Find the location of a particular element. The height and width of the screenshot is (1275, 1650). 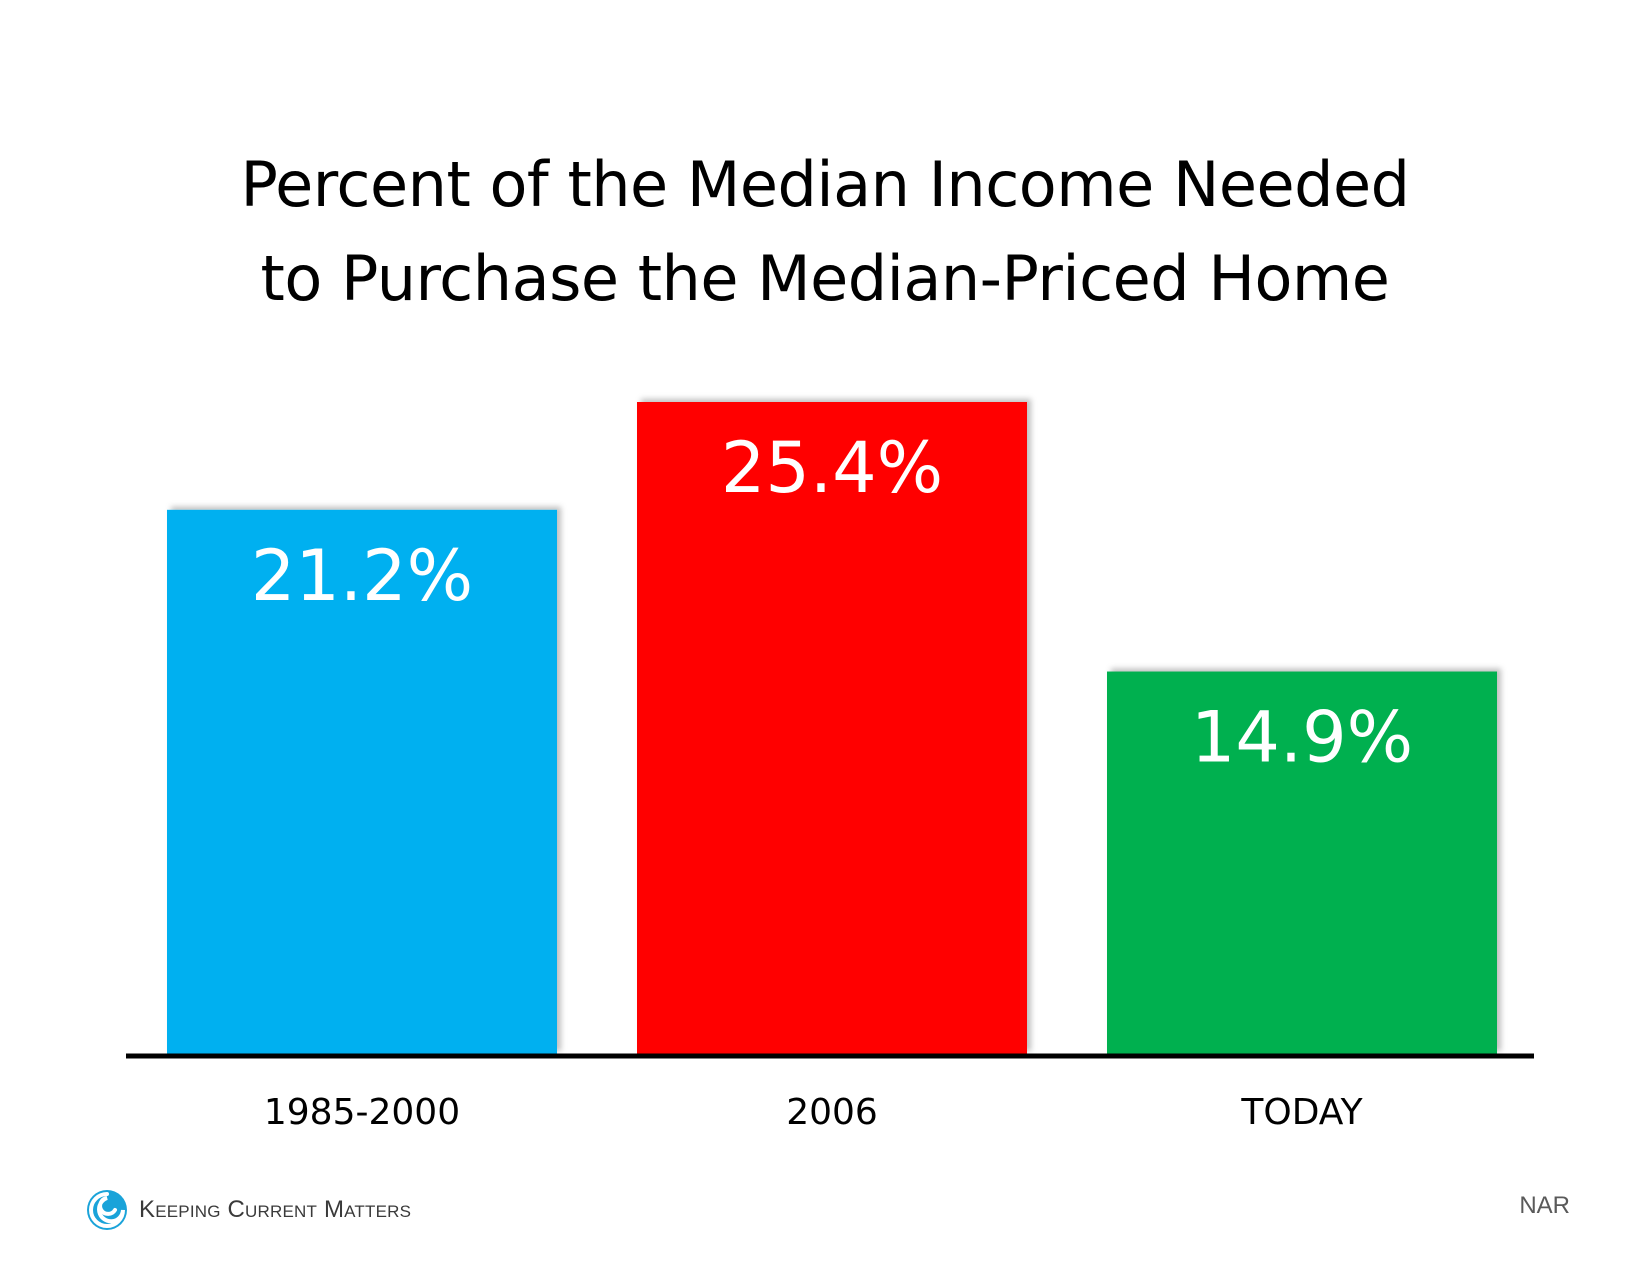

category-label: 2006 is located at coordinates (832, 1112).